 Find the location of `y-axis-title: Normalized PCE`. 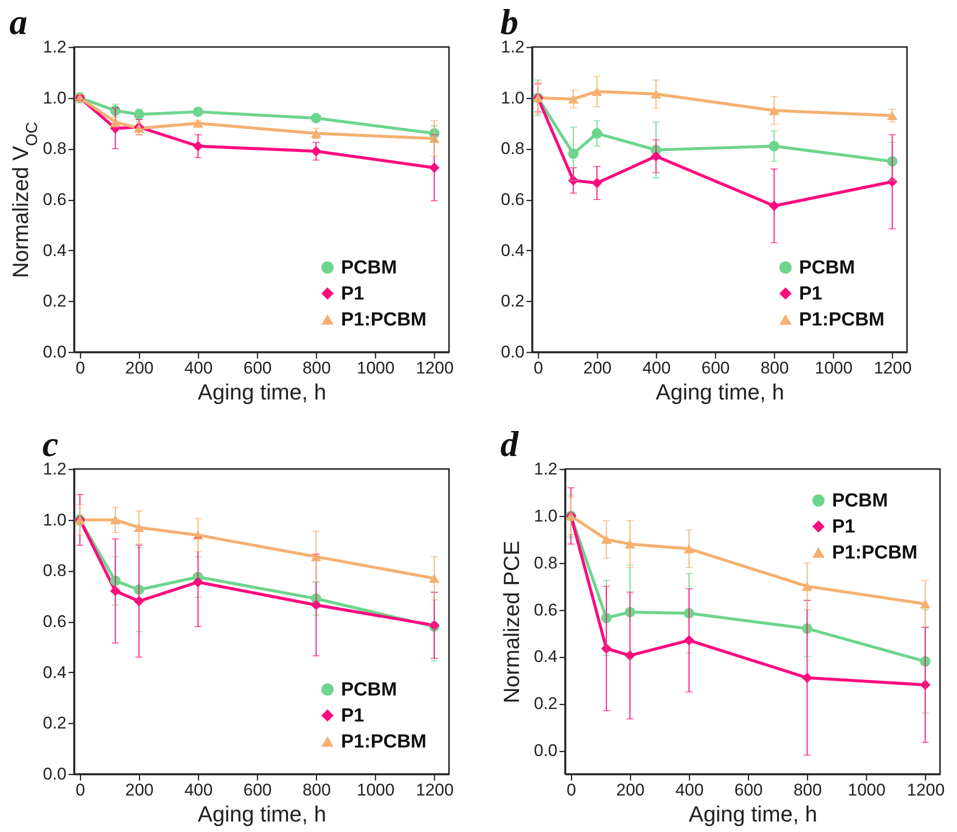

y-axis-title: Normalized PCE is located at coordinates (511, 622).